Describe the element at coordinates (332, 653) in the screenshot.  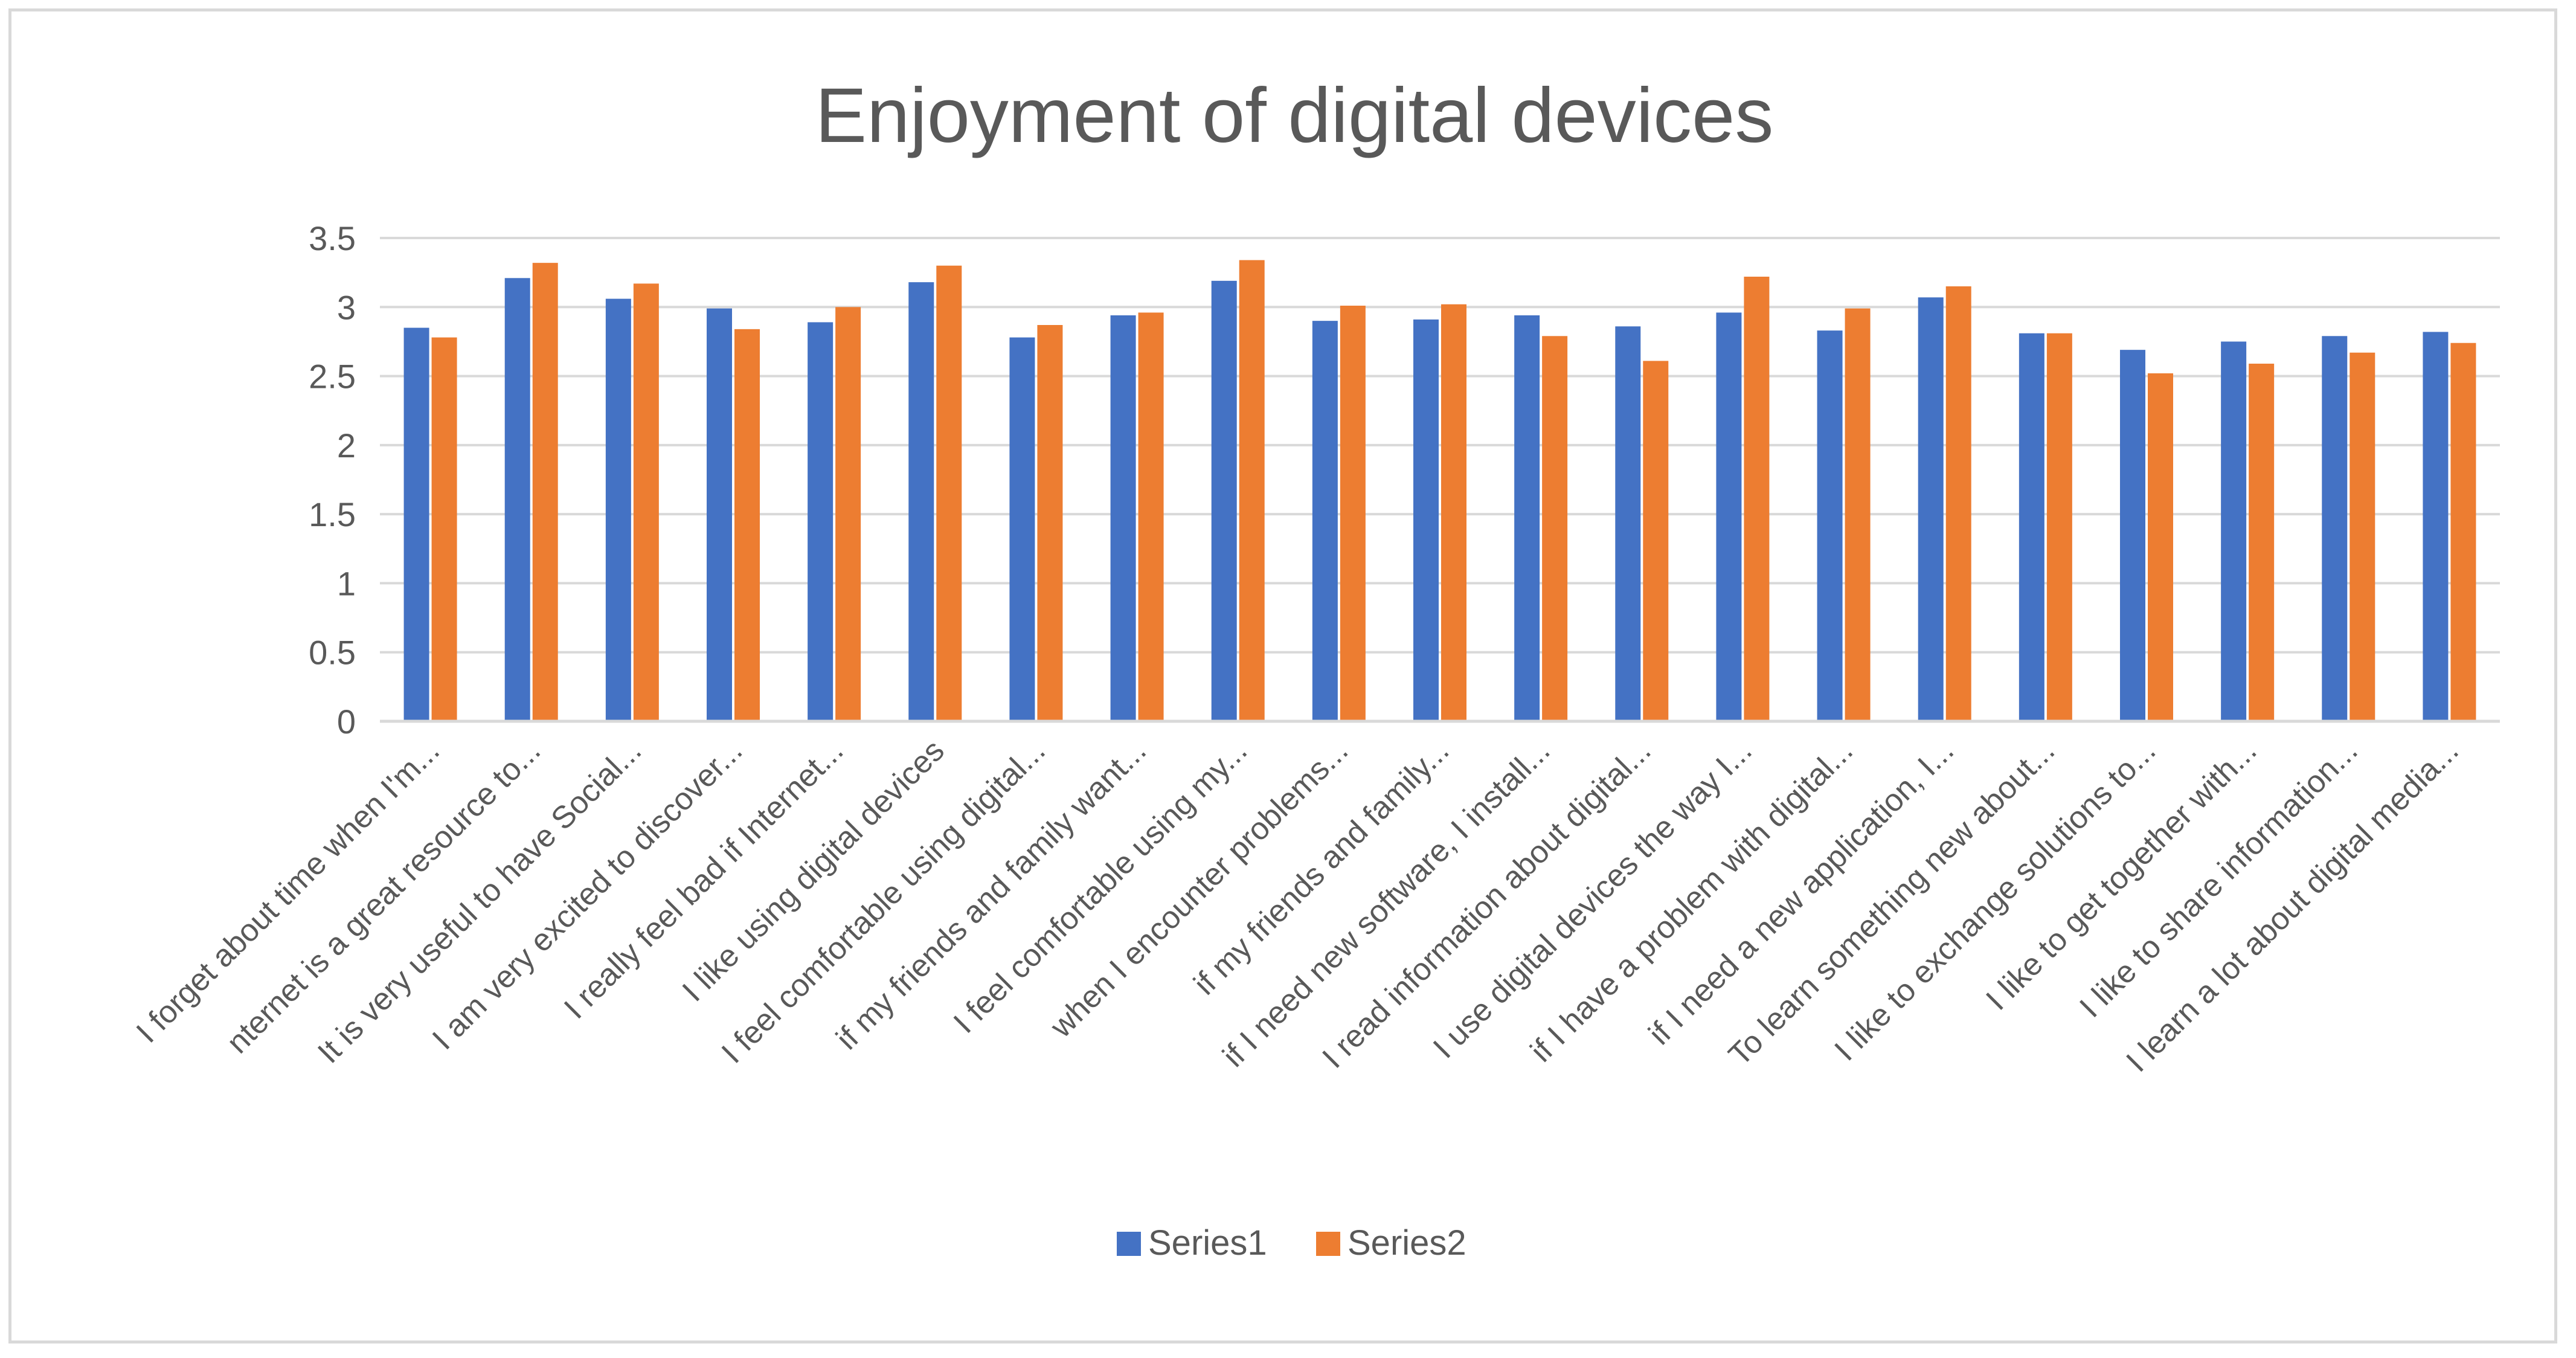
I see `y-tick-label: 0.5` at that location.